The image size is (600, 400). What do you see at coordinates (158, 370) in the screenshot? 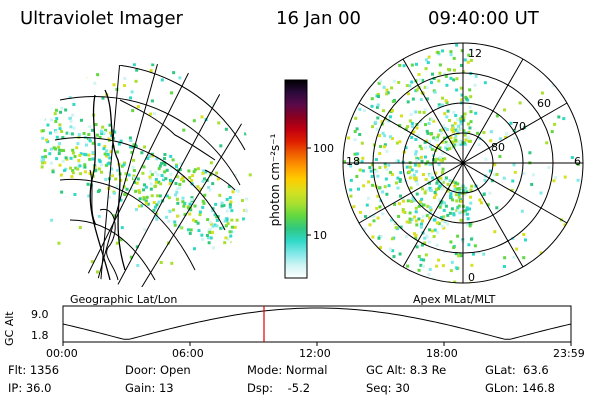
I see `door-readout: Door: Open` at bounding box center [158, 370].